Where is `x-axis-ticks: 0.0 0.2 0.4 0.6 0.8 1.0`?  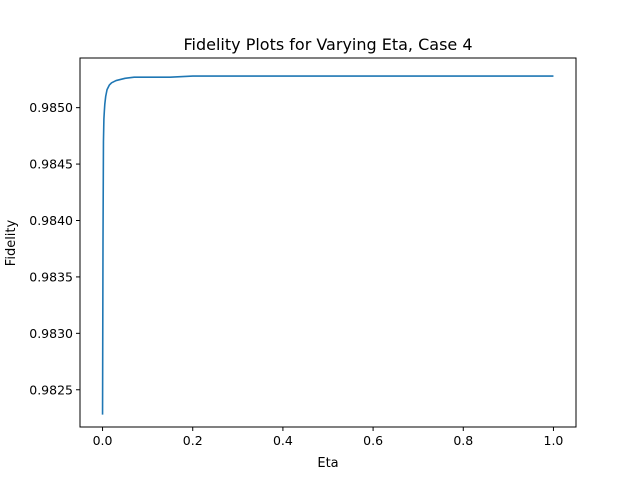 x-axis-ticks: 0.0 0.2 0.4 0.6 0.8 1.0 is located at coordinates (328, 437).